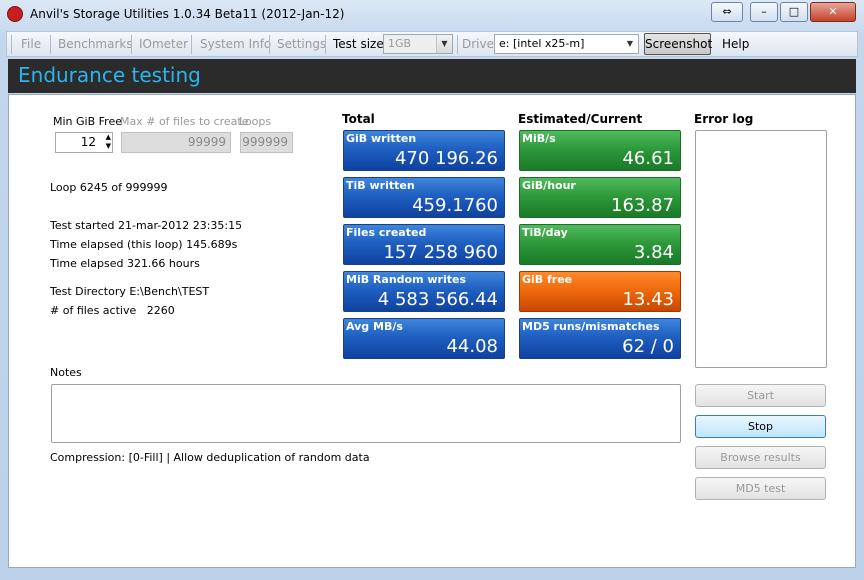 This screenshot has width=864, height=580. What do you see at coordinates (545, 232) in the screenshot?
I see `tile-label: TiB/day` at bounding box center [545, 232].